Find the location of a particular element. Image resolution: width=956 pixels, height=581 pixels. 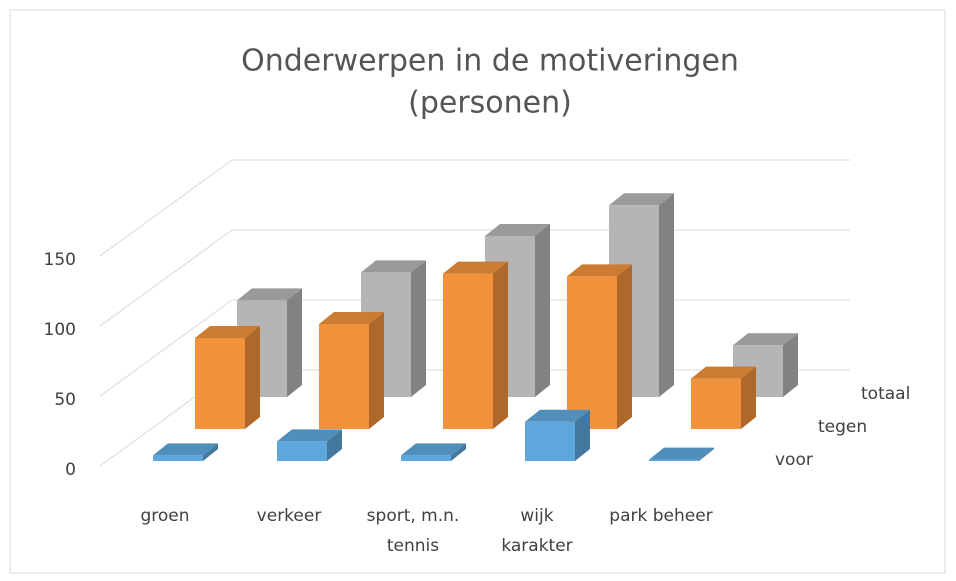

x-tick-label-line: wijk is located at coordinates (536, 516).